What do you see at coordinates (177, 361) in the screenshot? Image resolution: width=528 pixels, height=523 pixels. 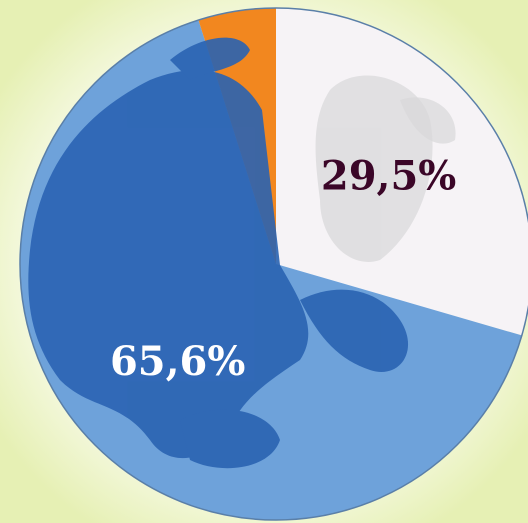 I see `slice-label: 65,6%` at bounding box center [177, 361].